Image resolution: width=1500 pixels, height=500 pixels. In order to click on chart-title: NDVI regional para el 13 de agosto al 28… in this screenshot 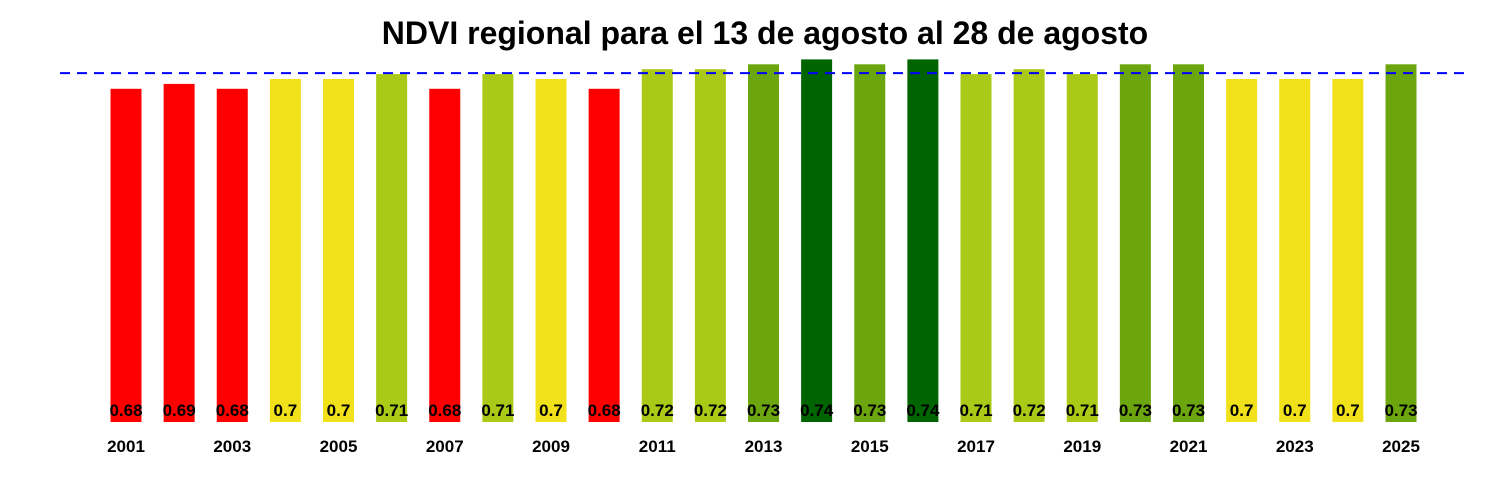, I will do `click(765, 33)`.